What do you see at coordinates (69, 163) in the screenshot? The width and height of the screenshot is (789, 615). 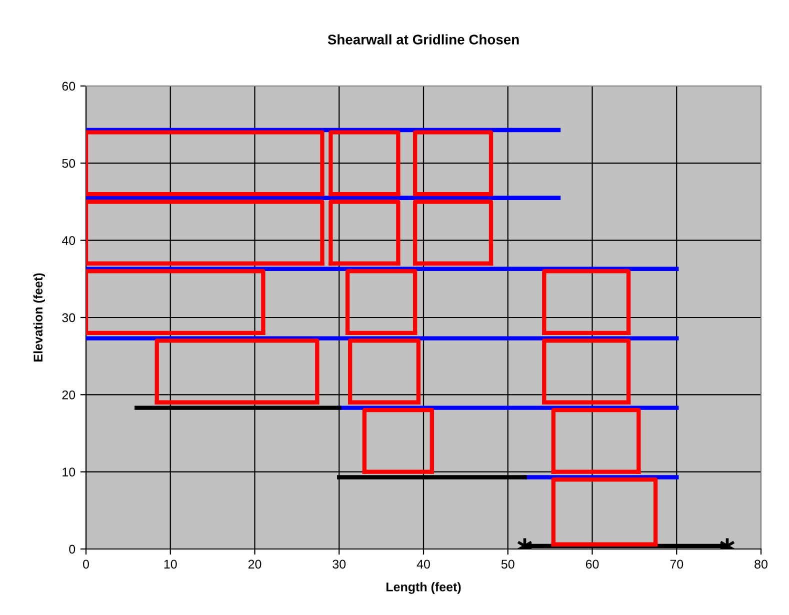 I see `y-tick-label: 50` at bounding box center [69, 163].